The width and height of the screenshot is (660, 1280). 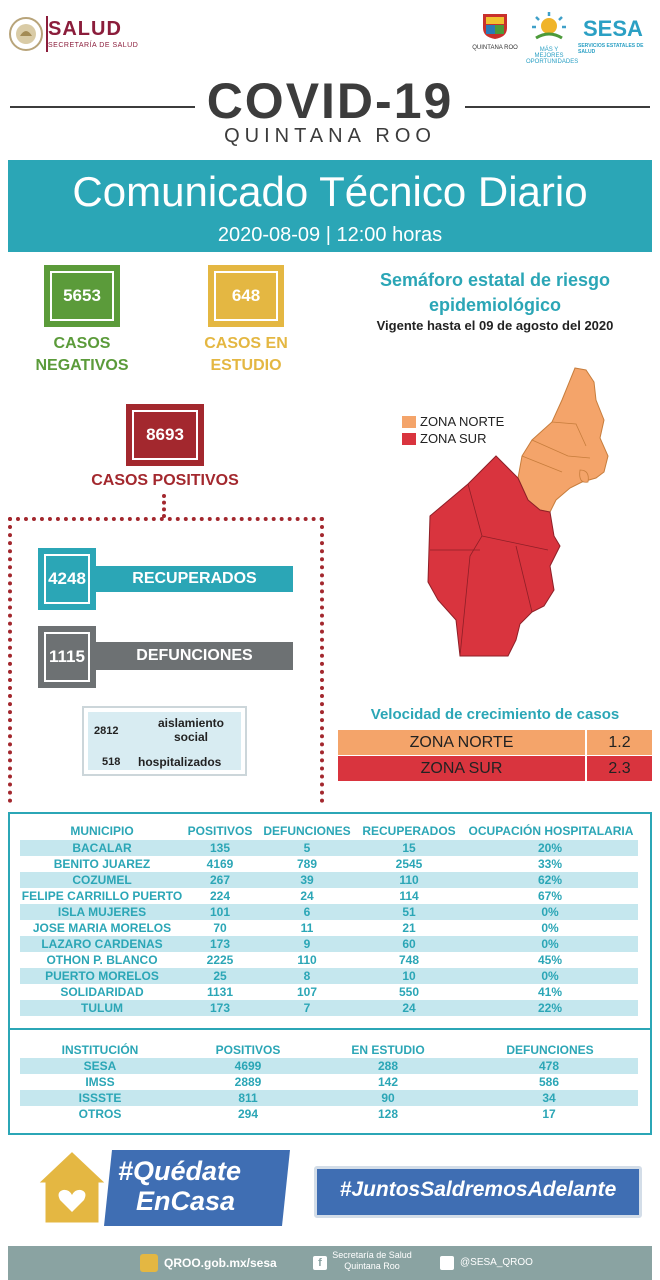 I want to click on hospitalizados-value: 518, so click(x=111, y=762).